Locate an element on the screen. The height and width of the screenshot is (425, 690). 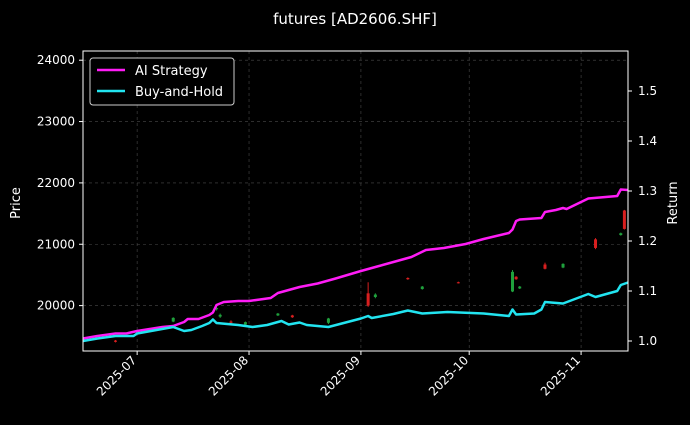
y-right-tick-label: 1.1 is located at coordinates (647, 291).